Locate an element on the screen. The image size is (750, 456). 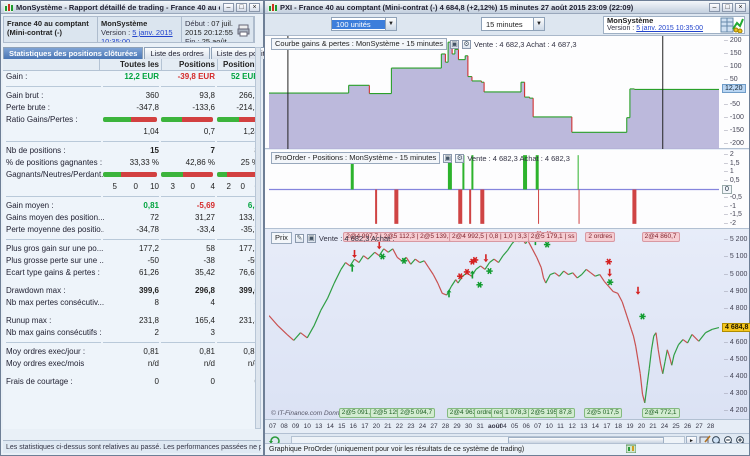
equity-curve-chart is located at coordinates (494, 92).